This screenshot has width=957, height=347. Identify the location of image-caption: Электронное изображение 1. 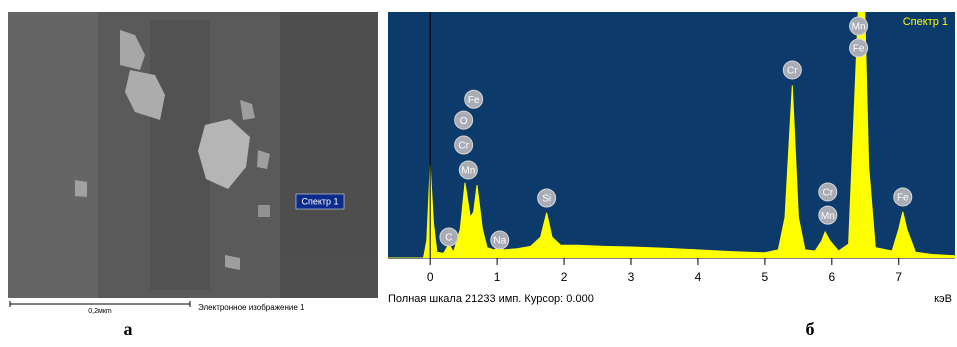
(251, 307).